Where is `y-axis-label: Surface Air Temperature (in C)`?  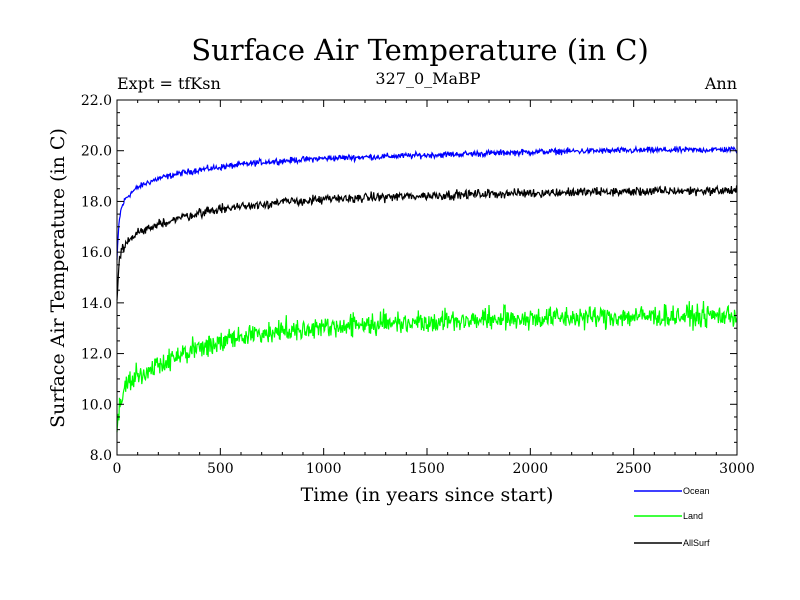 y-axis-label: Surface Air Temperature (in C) is located at coordinates (58, 278).